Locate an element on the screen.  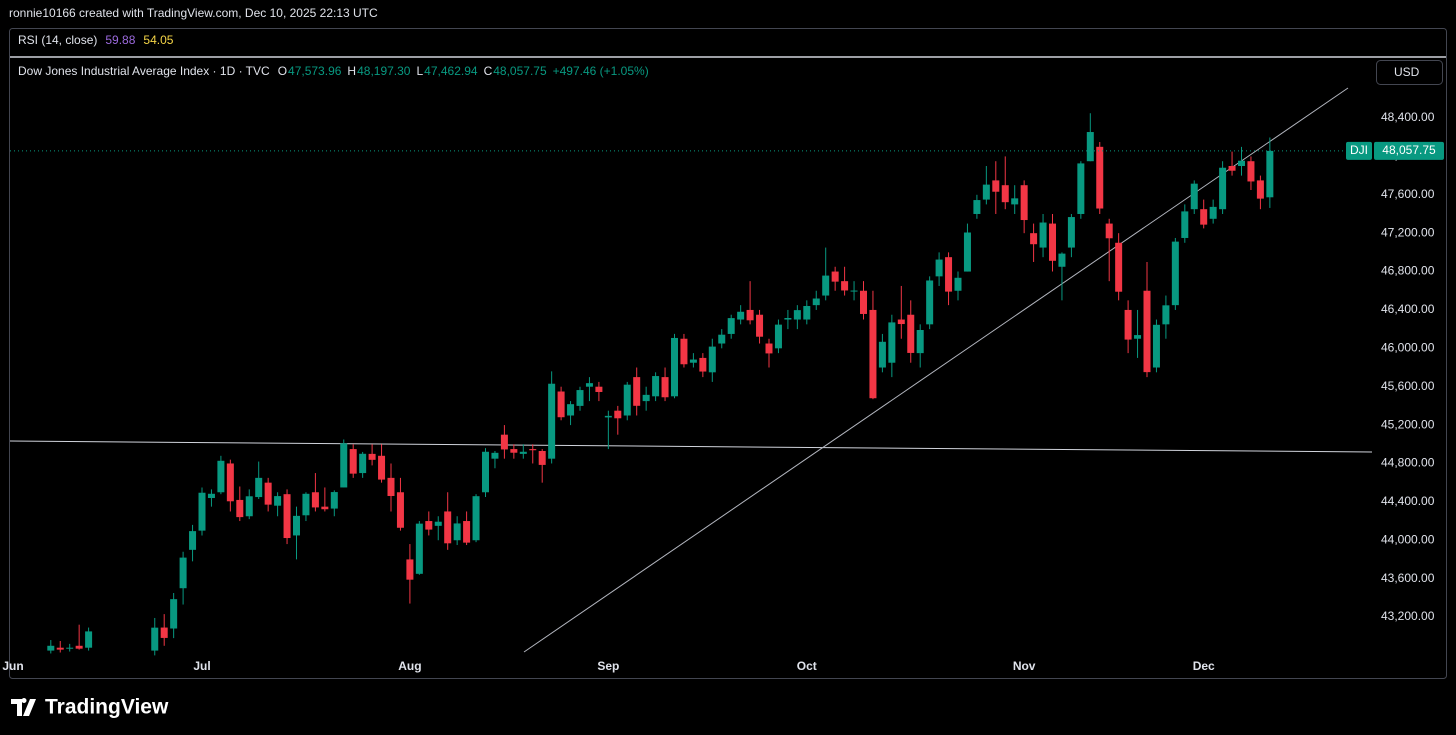
x-tick-label: Dec is located at coordinates (1204, 666).